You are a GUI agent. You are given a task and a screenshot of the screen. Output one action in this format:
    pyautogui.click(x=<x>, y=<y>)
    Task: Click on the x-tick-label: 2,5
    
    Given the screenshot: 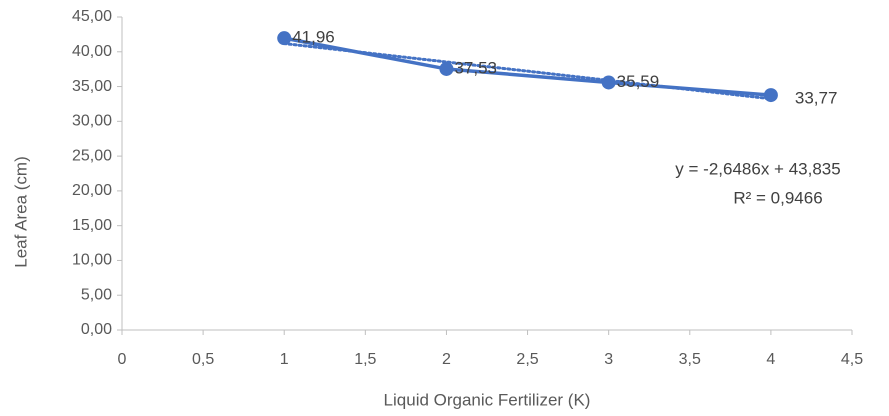 What is the action you would take?
    pyautogui.click(x=527, y=359)
    